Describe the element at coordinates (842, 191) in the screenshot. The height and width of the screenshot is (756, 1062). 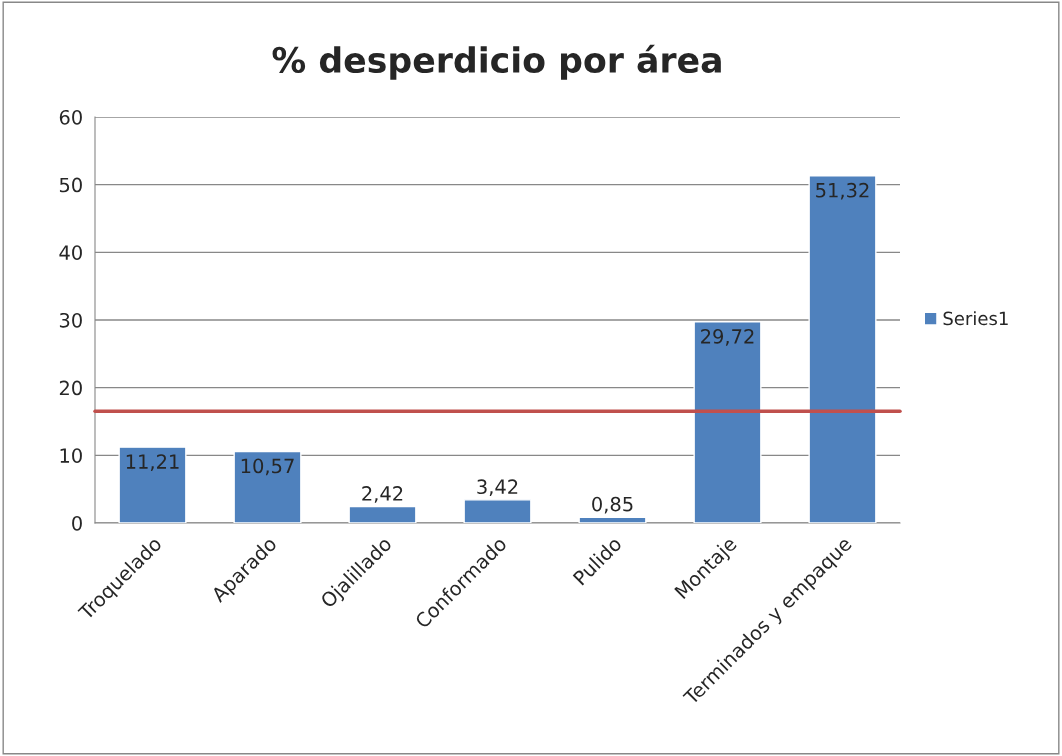
I see `data-label: 51,32` at that location.